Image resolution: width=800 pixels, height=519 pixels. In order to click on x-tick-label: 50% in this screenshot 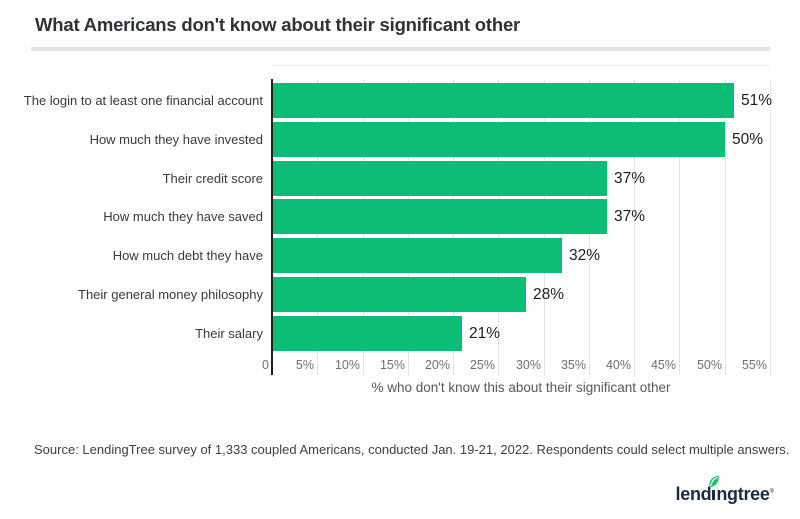, I will do `click(709, 365)`.